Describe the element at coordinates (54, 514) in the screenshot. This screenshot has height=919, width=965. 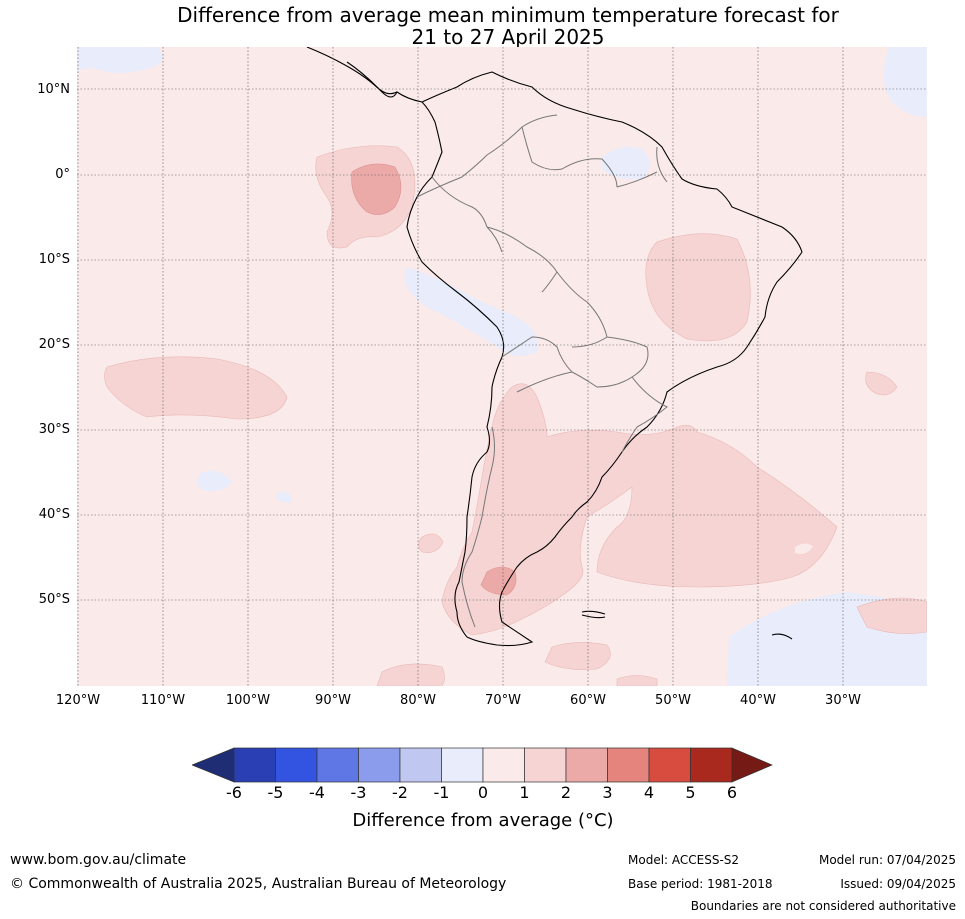
I see `lat-label-40s: 40°S` at that location.